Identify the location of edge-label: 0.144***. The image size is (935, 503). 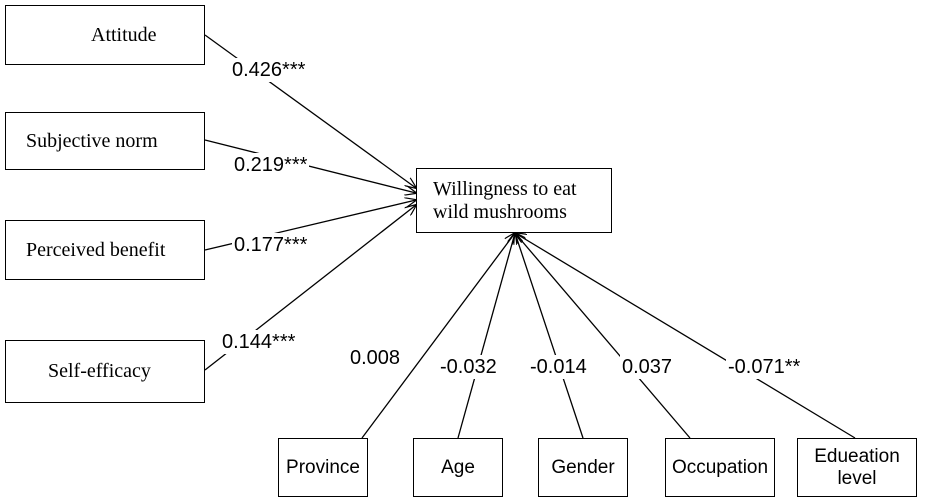
(259, 342).